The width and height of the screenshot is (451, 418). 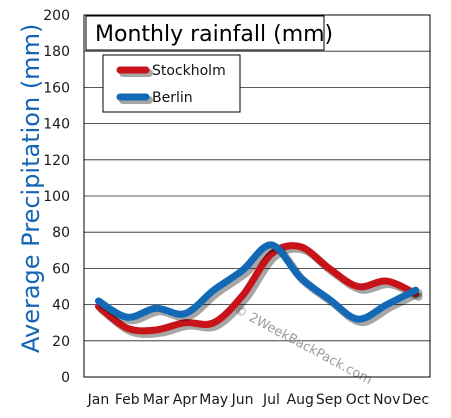 What do you see at coordinates (189, 71) in the screenshot?
I see `legend-label-stockholm: Stockholm` at bounding box center [189, 71].